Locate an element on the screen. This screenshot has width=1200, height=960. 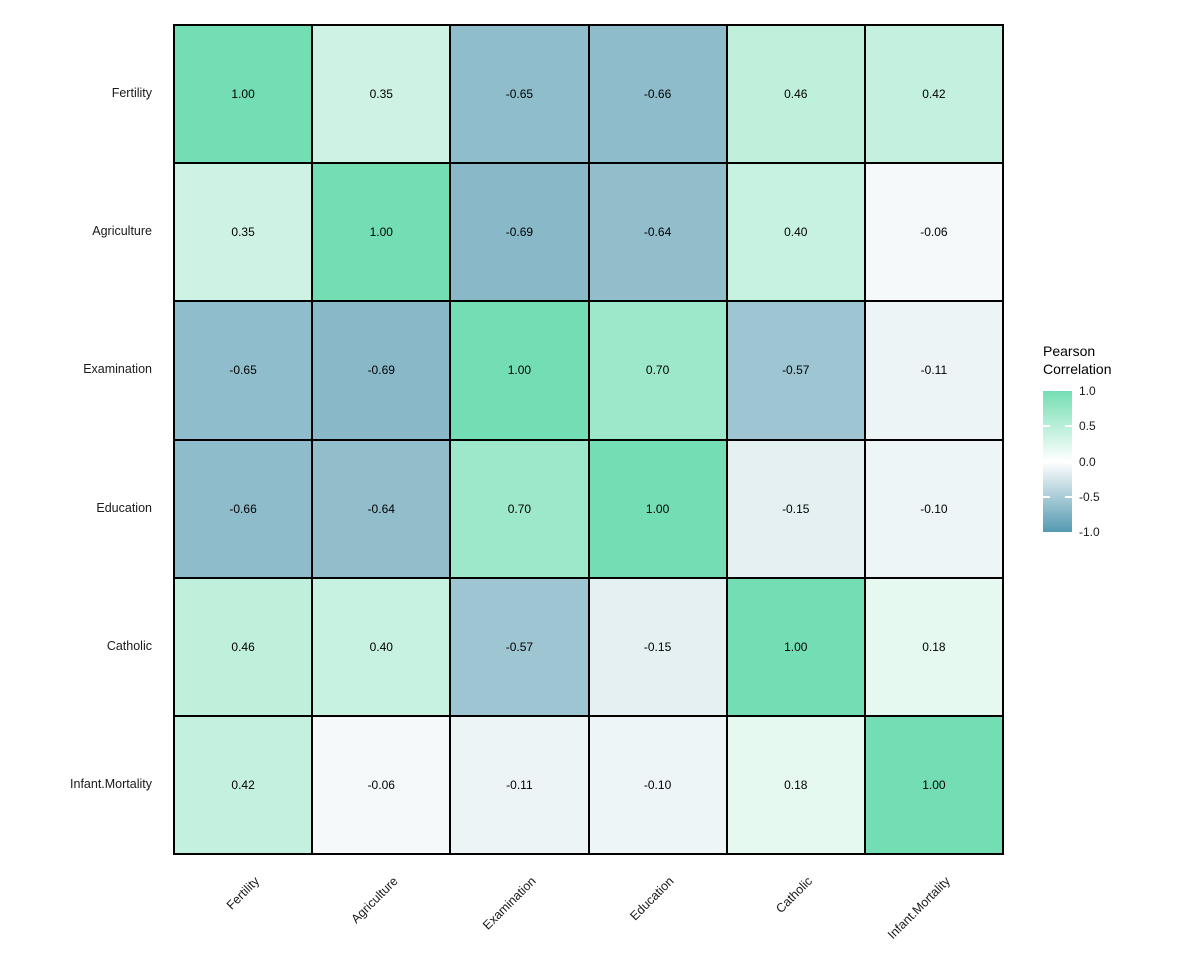
heatmap-cell-Catholic-Infant.Mortality: 0.18 is located at coordinates (933, 646).